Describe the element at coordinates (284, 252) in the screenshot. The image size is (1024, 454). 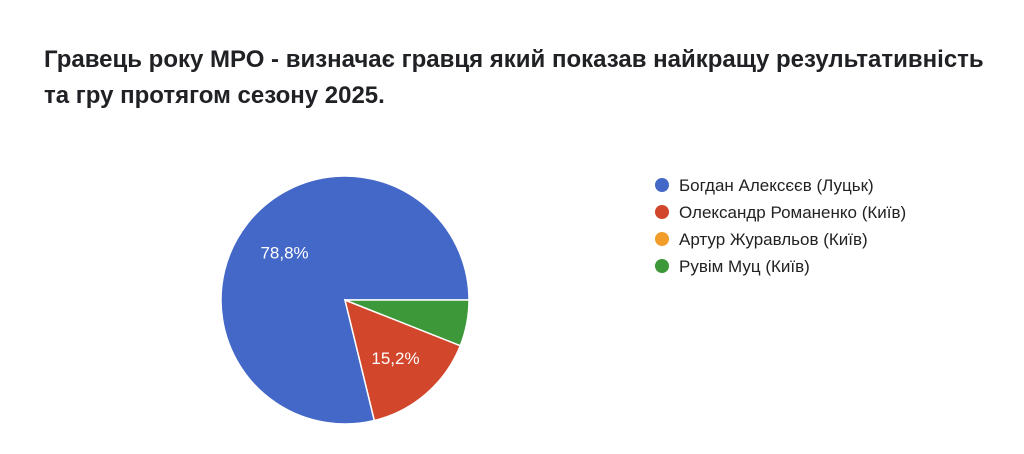
I see `slice-data-label: 78,8%` at that location.